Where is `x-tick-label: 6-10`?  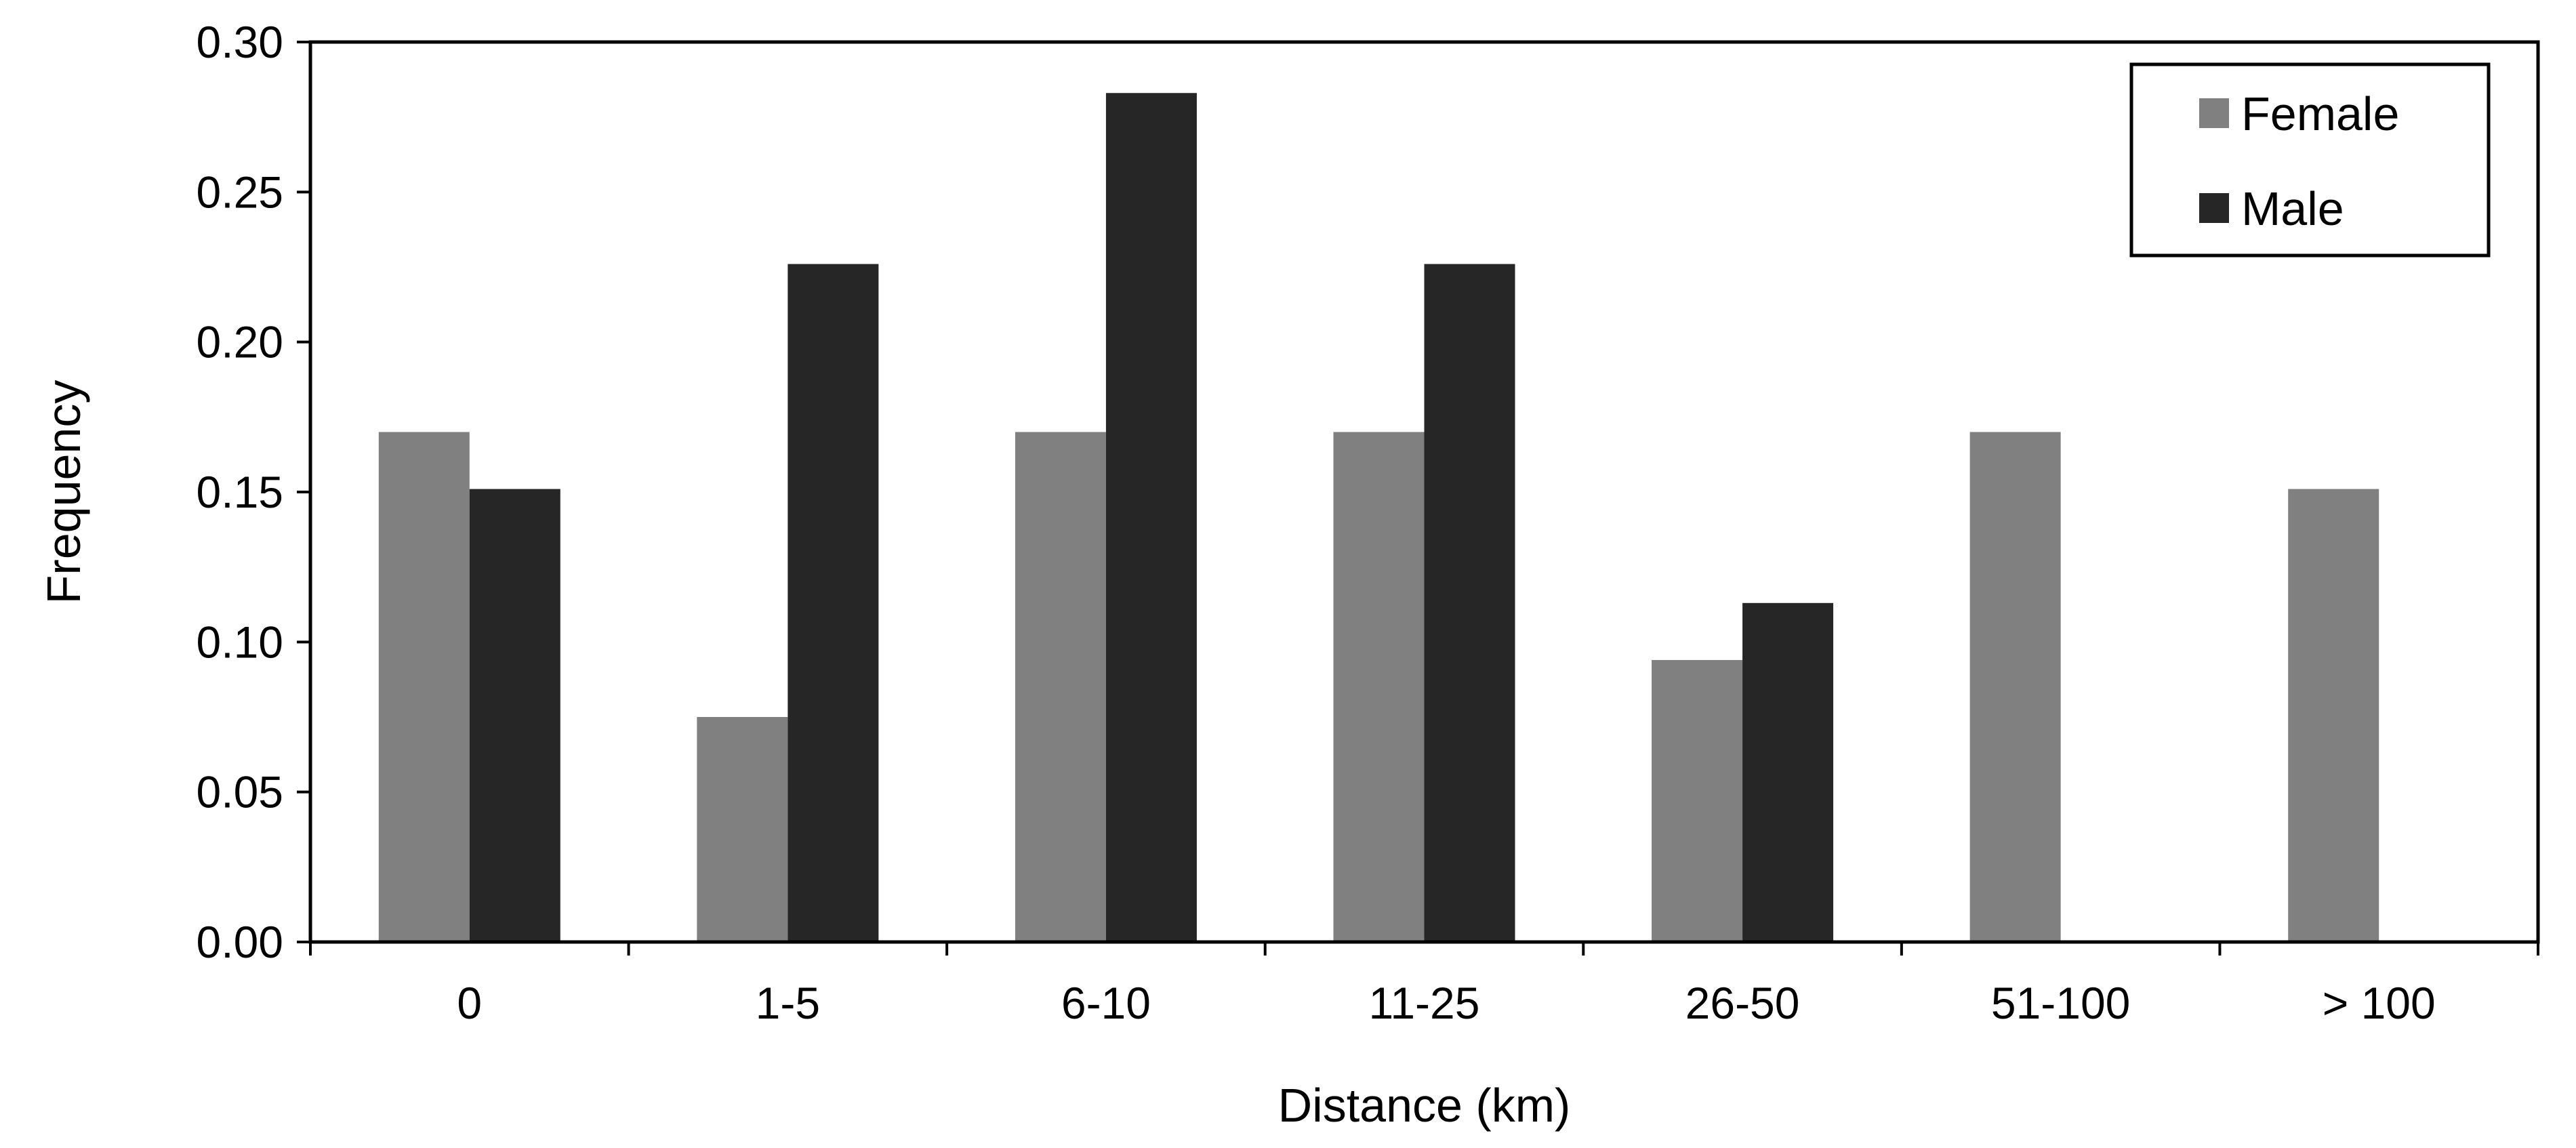
x-tick-label: 6-10 is located at coordinates (1106, 1003).